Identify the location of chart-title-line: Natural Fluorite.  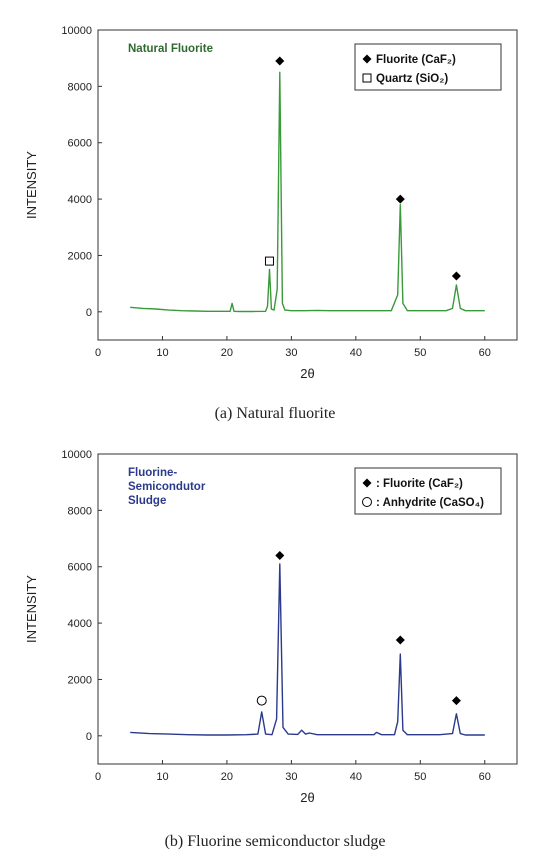
(170, 49).